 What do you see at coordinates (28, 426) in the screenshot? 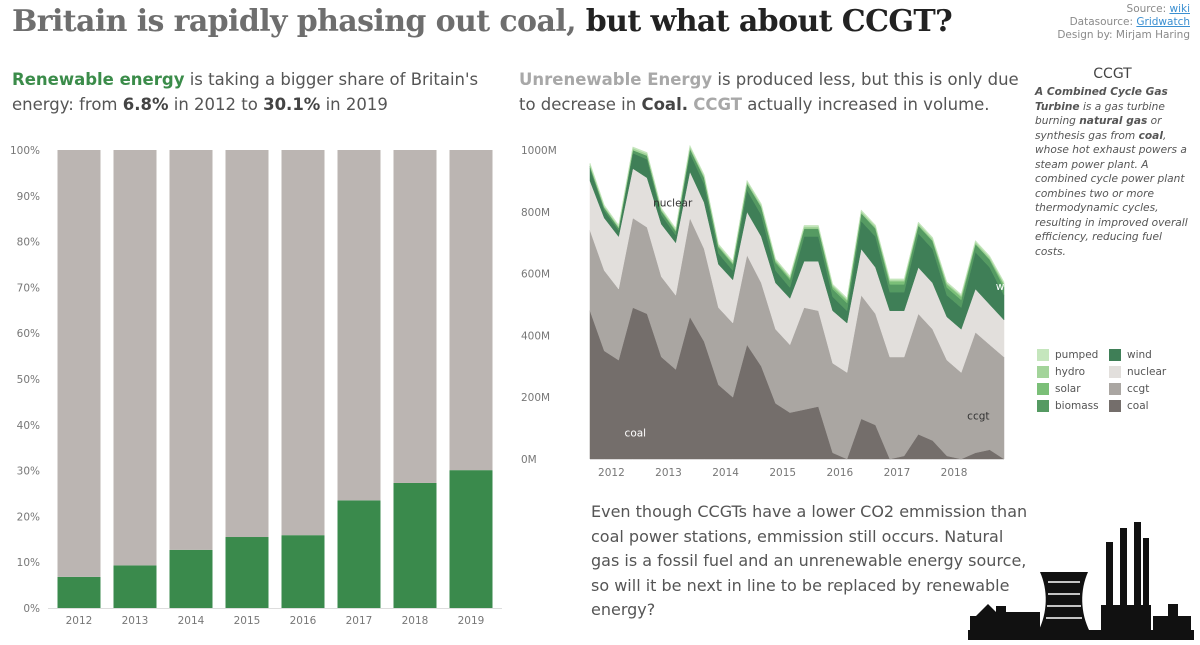
I see `bar-y-tick-label: 40%` at bounding box center [28, 426].